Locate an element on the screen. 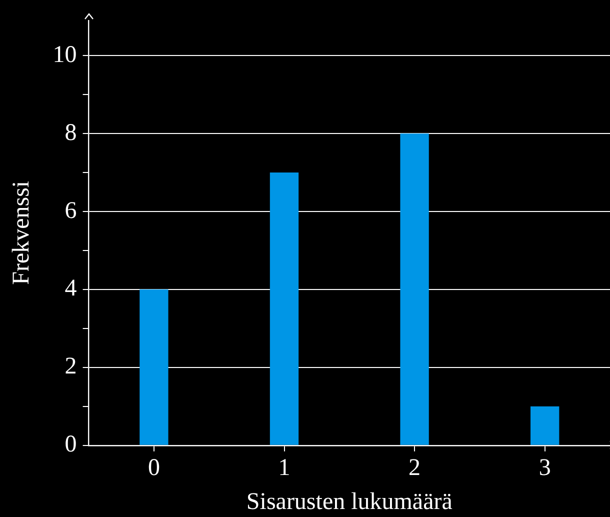  x-tick-label: 3 is located at coordinates (544, 468).